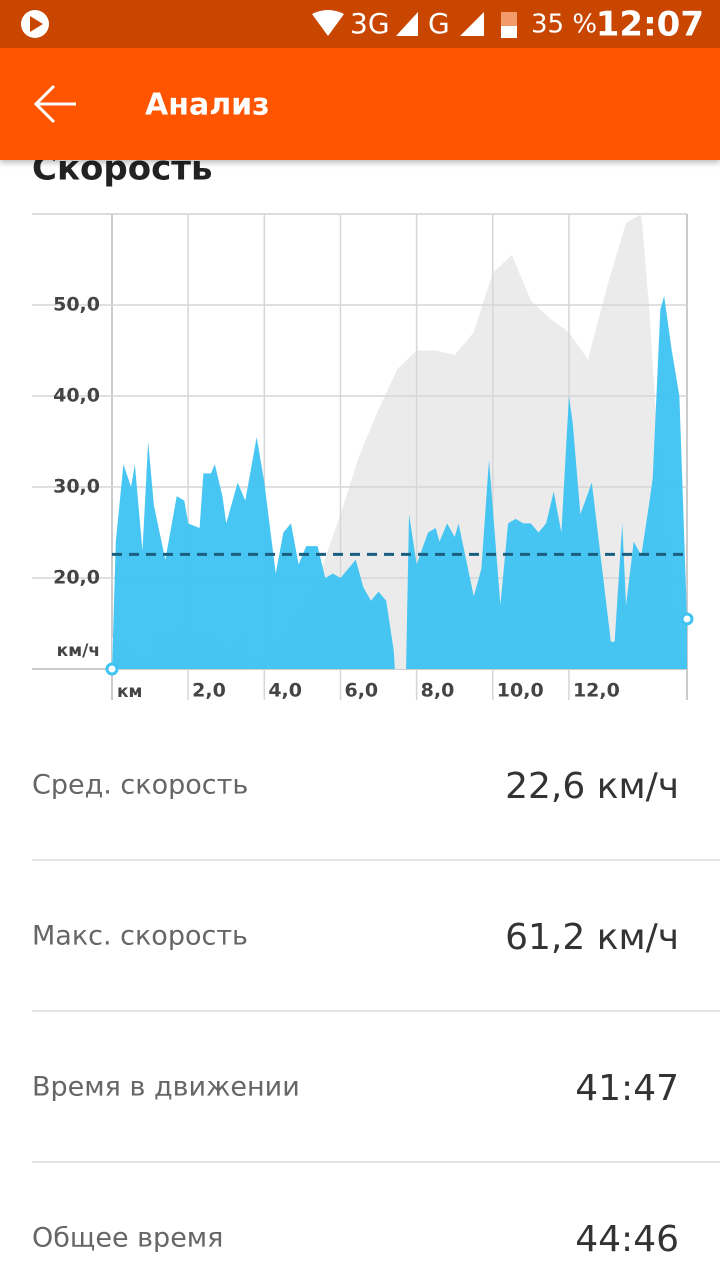 This screenshot has height=1280, width=720. I want to click on x-tick-label: 8,0, so click(438, 691).